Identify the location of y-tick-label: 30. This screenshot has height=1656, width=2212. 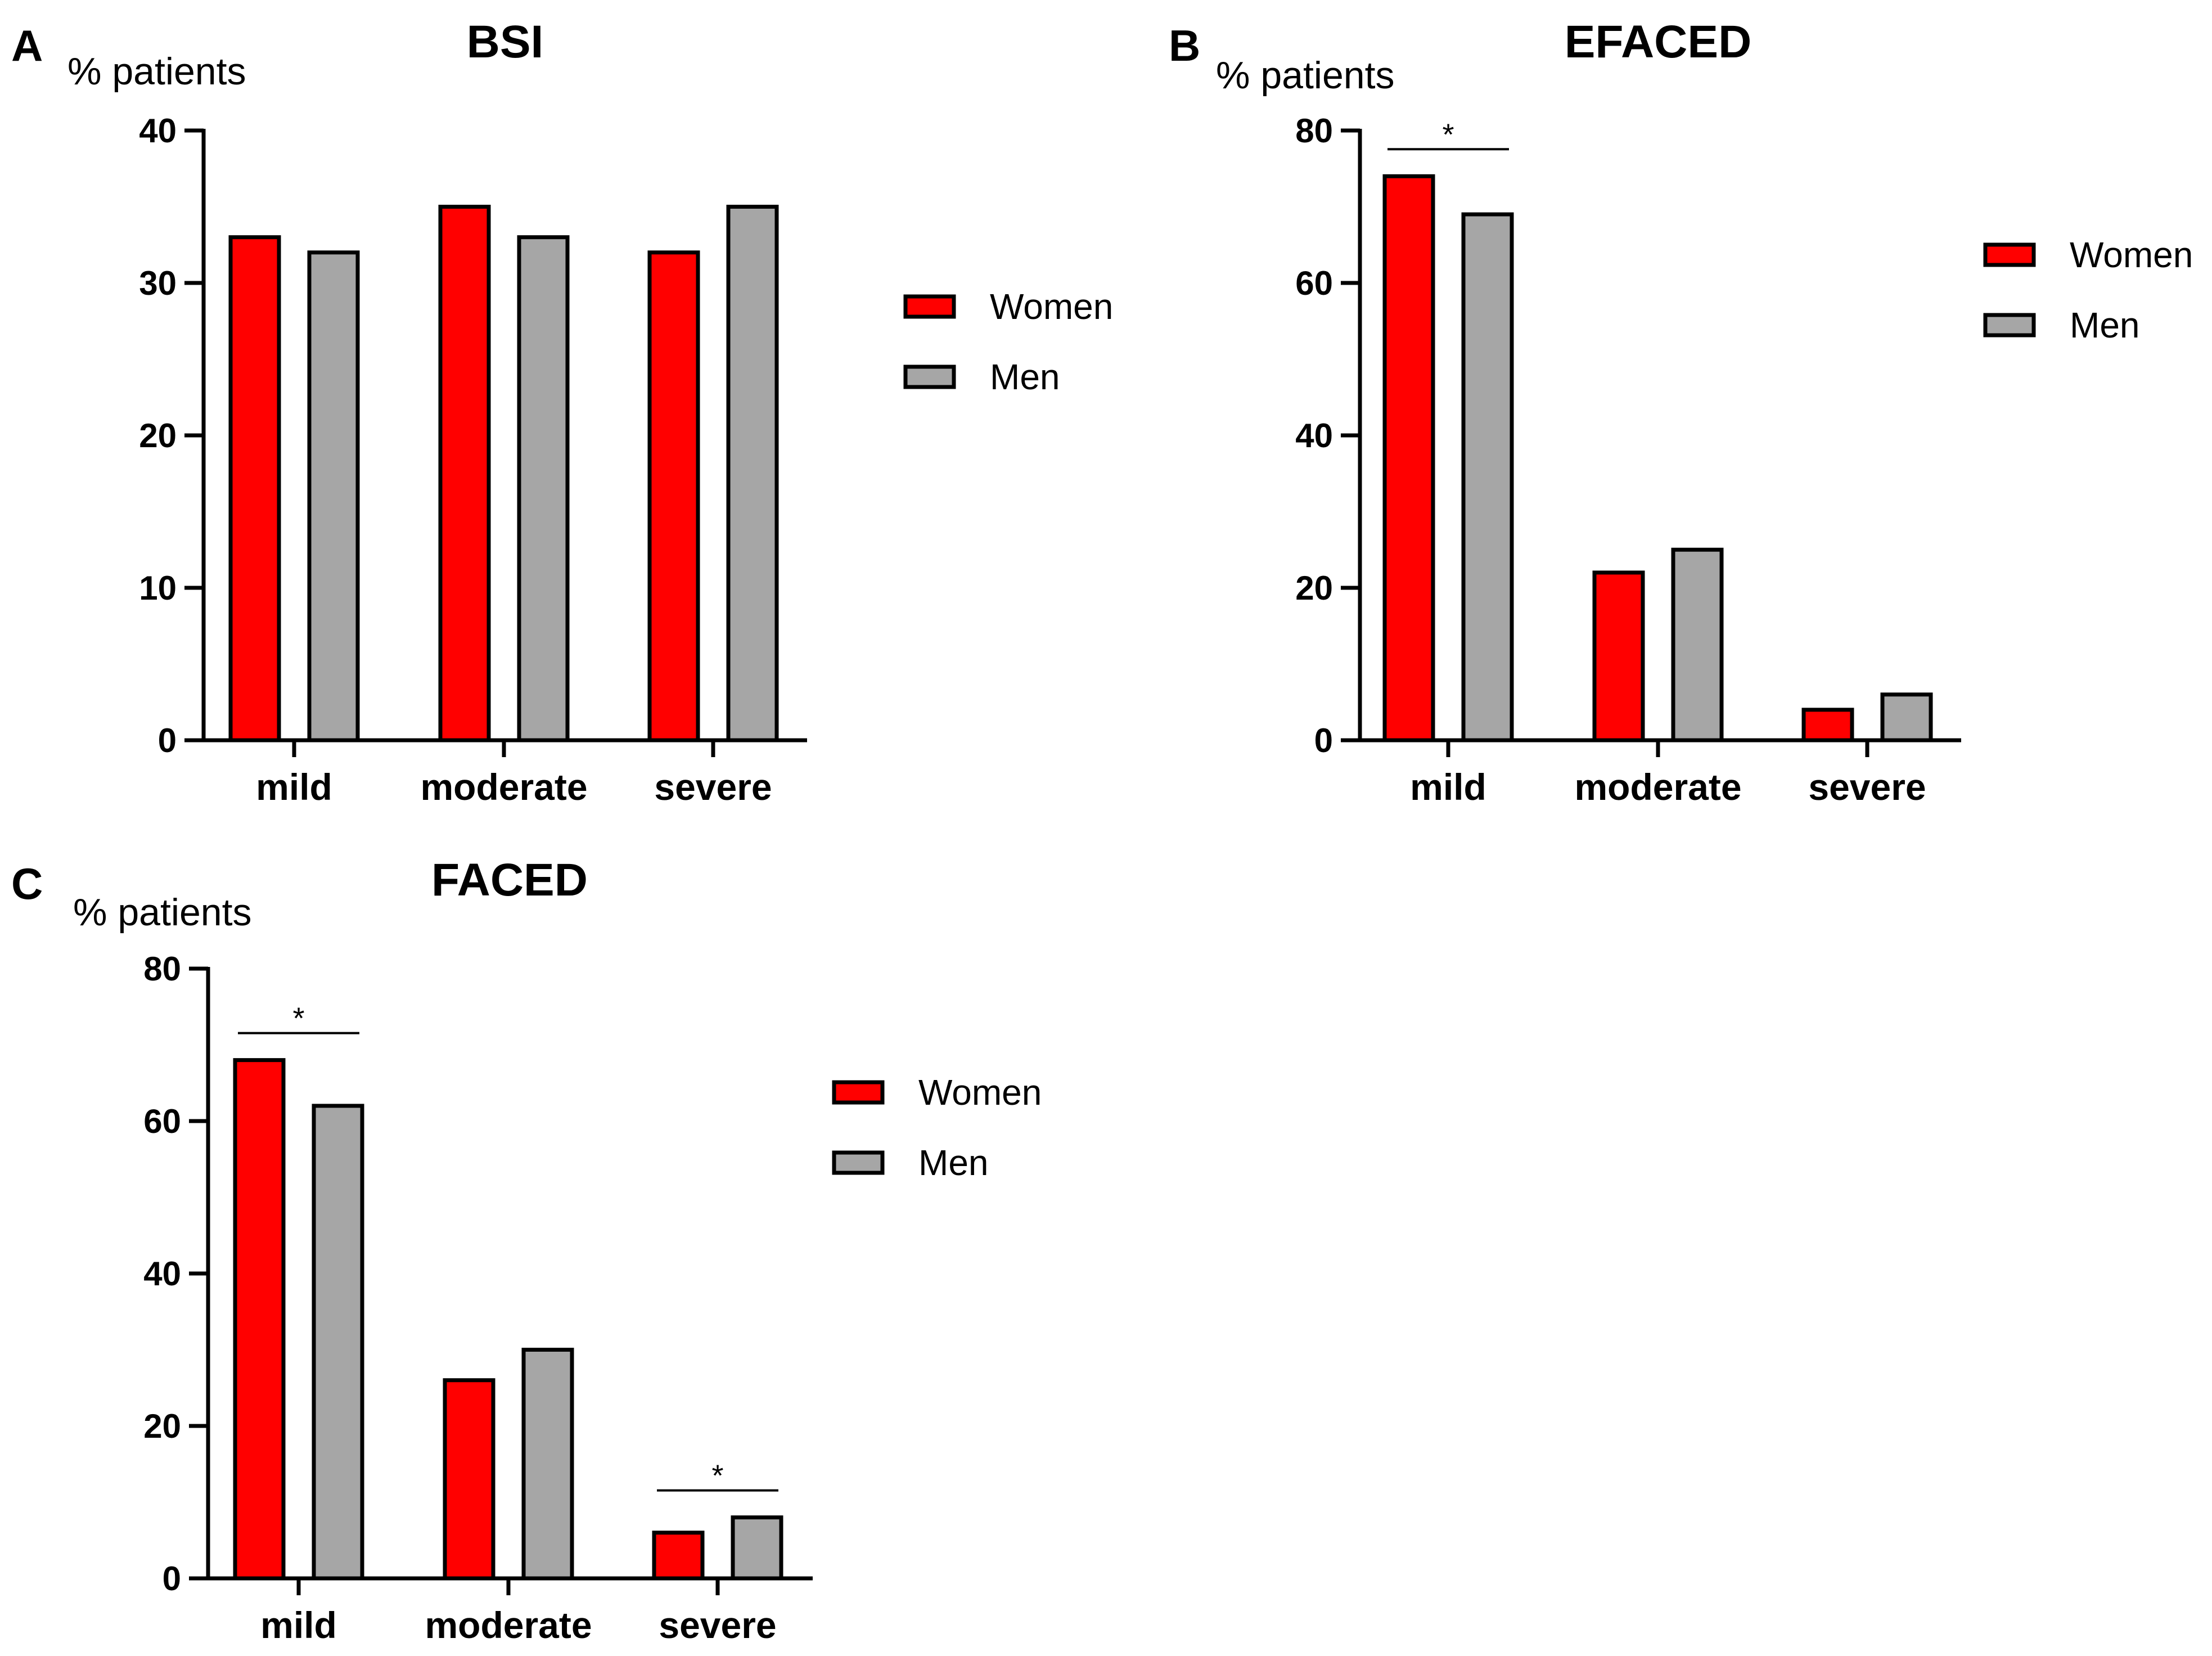
(158, 283).